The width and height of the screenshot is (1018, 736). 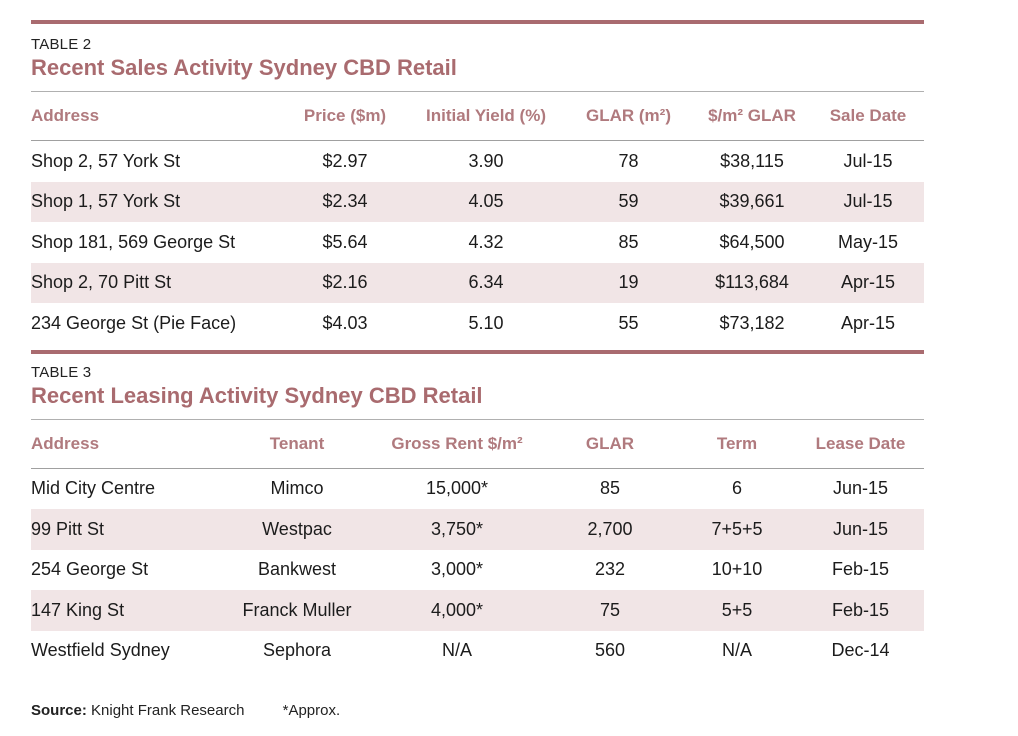 I want to click on table2-cell-glar: 55, so click(x=628, y=322).